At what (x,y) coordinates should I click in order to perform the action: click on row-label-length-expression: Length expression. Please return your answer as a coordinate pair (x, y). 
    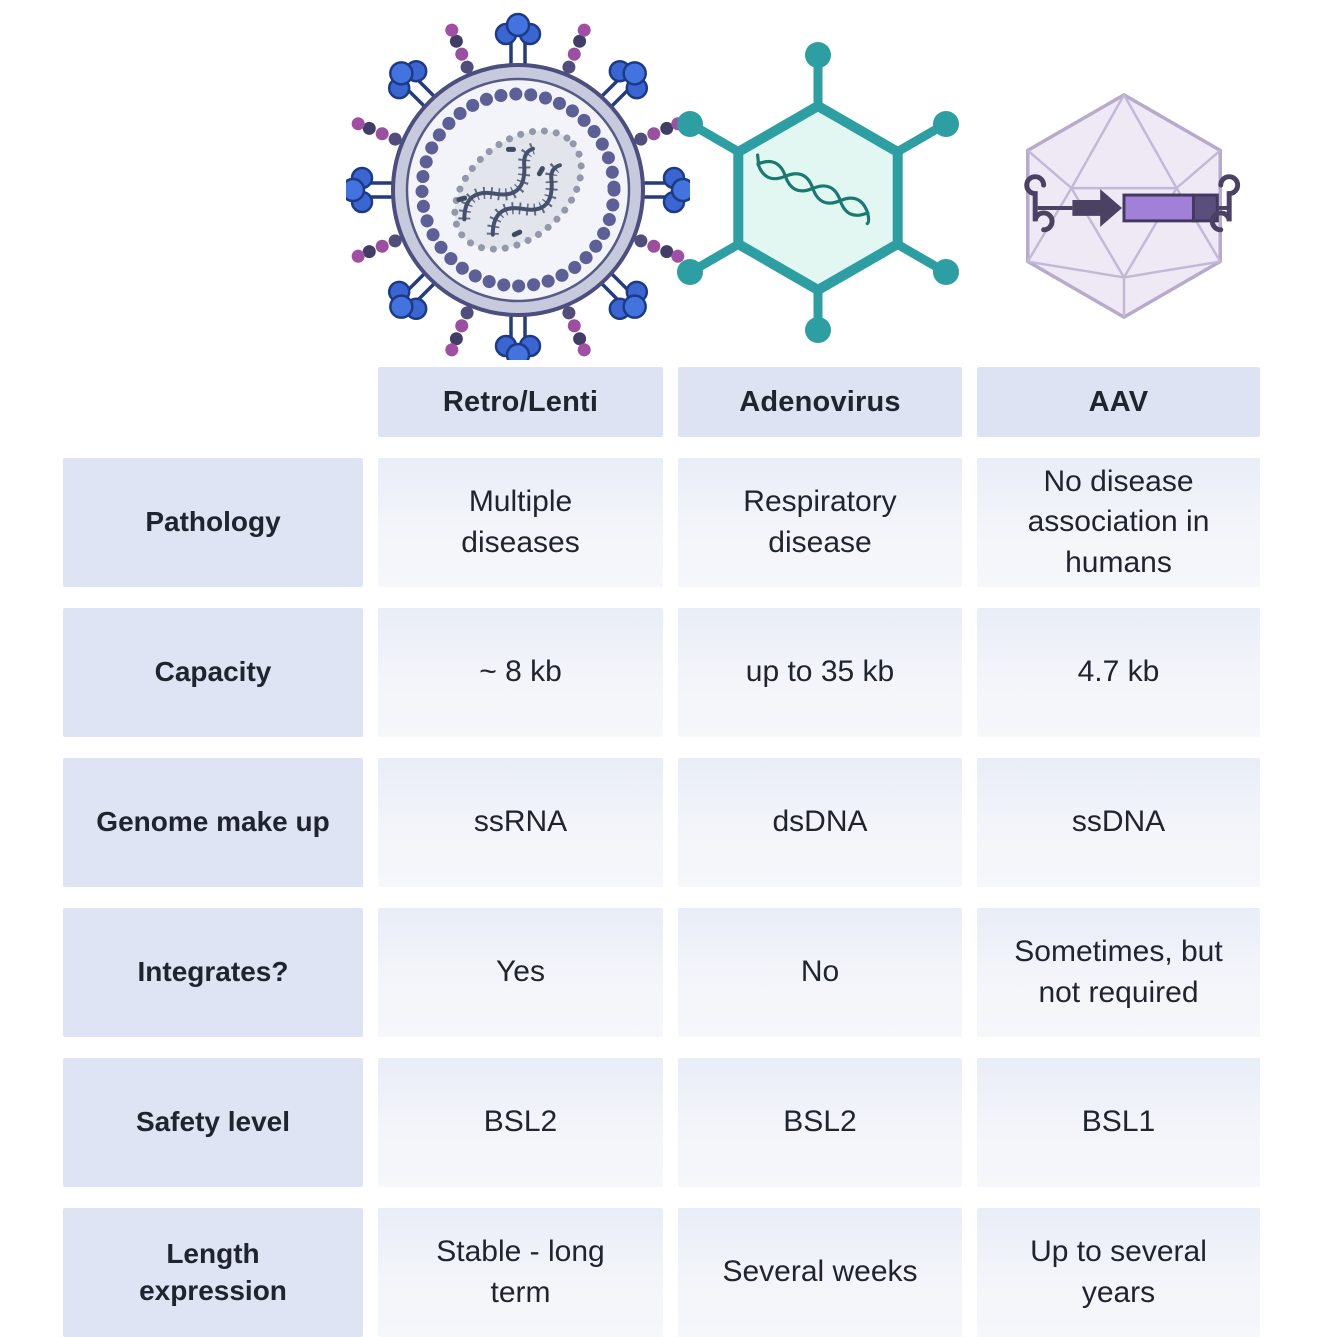
    Looking at the image, I should click on (213, 1272).